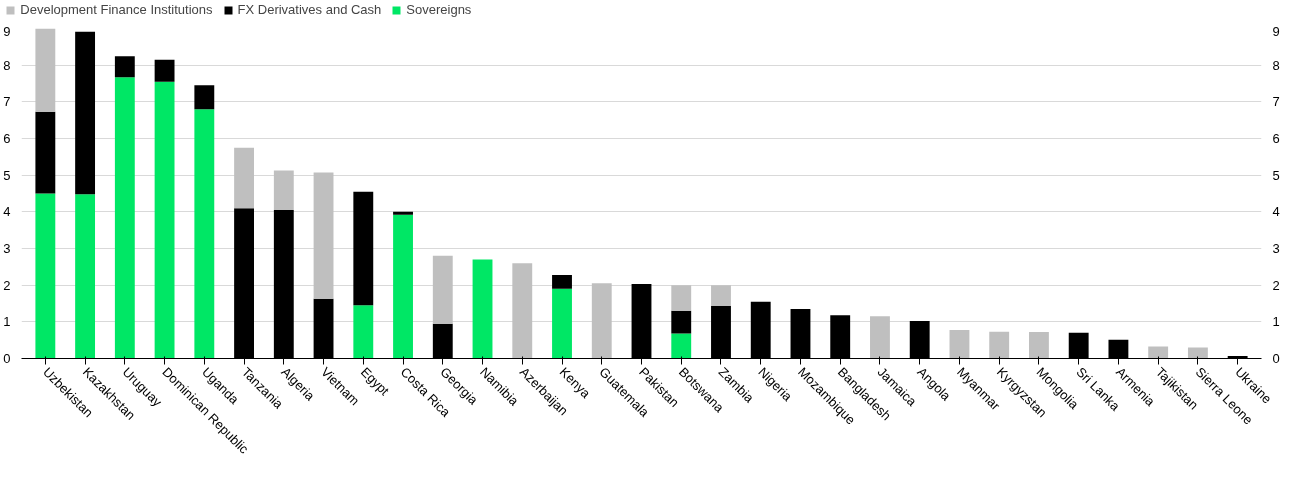 The image size is (1310, 493). I want to click on y-tick-label: 4, so click(7, 212).